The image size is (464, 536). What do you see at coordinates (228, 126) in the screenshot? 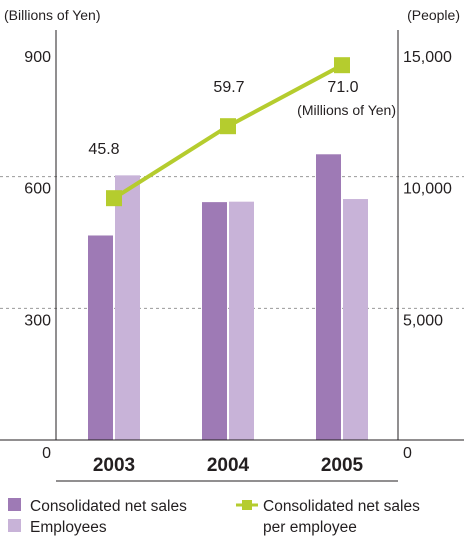
I see `line-point-2004` at bounding box center [228, 126].